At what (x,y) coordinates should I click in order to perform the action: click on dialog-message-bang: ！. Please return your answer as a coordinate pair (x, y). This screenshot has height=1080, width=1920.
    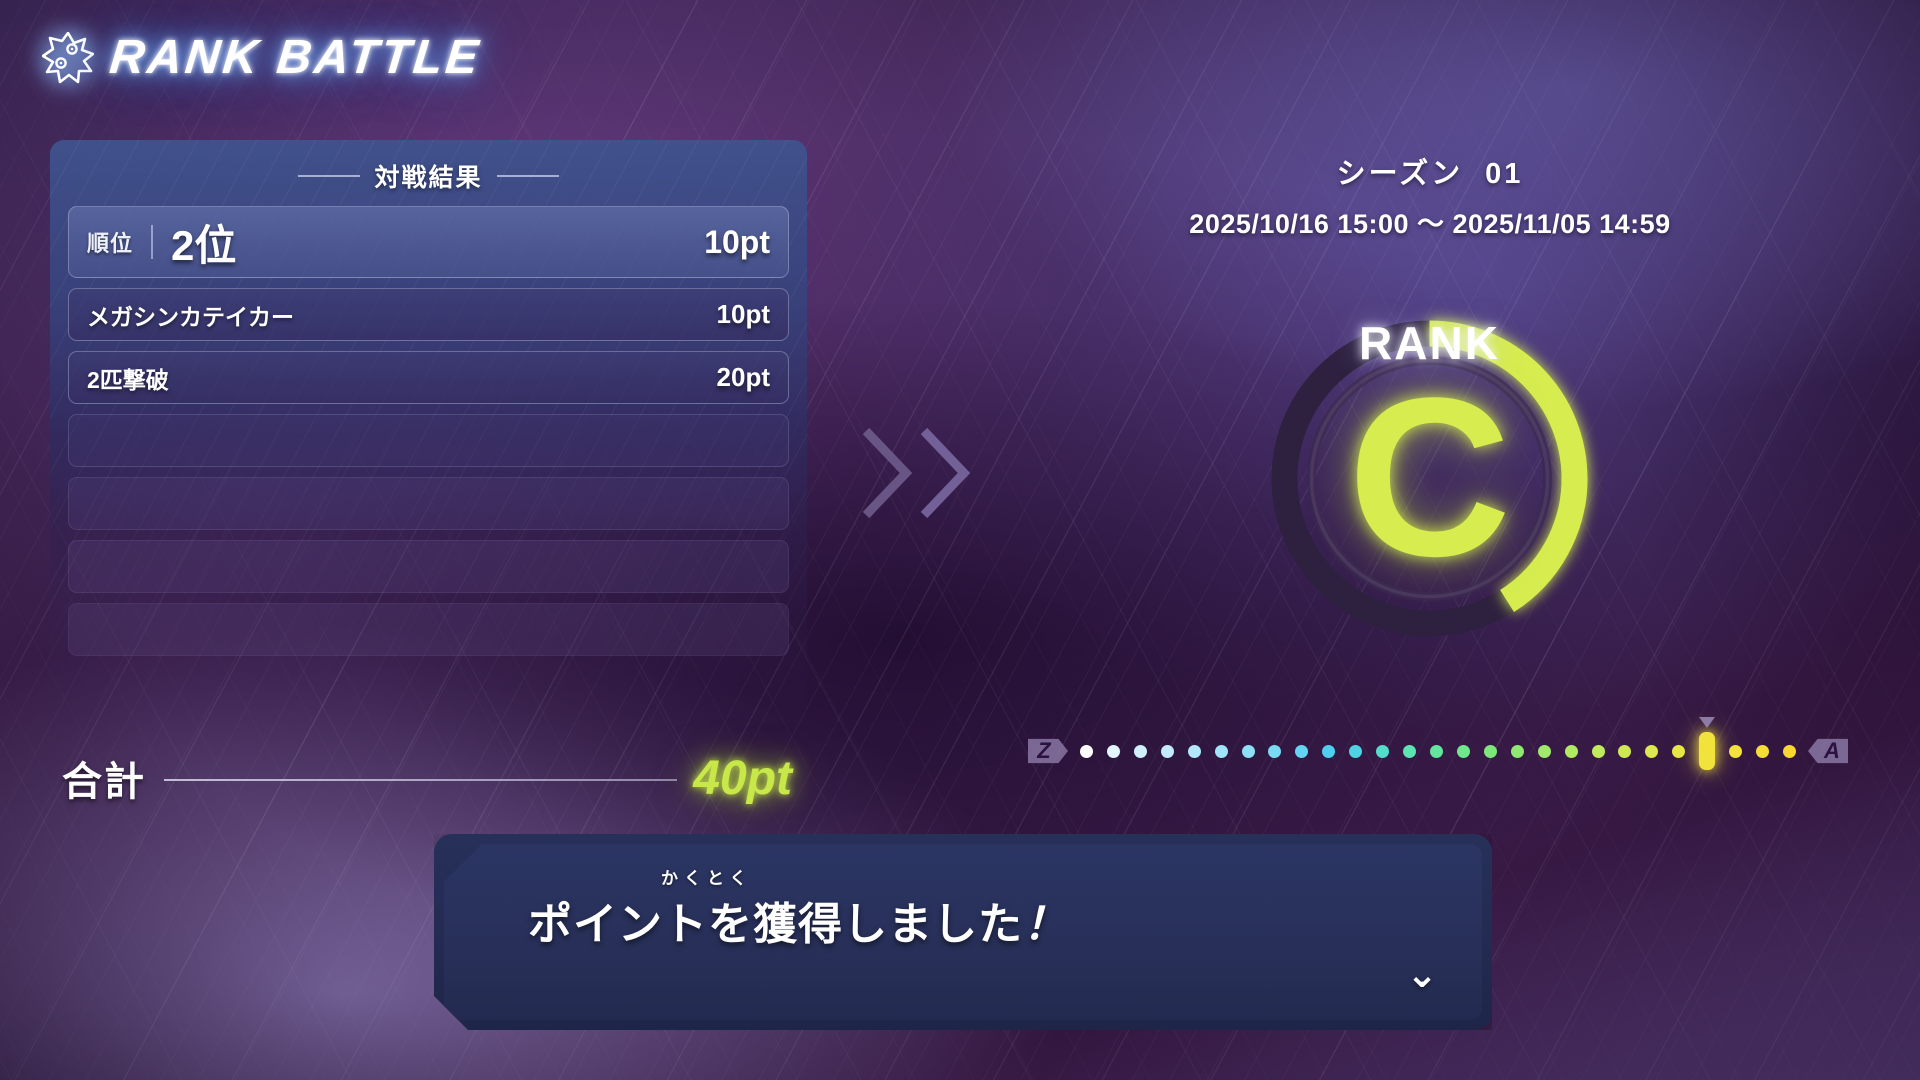
    Looking at the image, I should click on (1045, 924).